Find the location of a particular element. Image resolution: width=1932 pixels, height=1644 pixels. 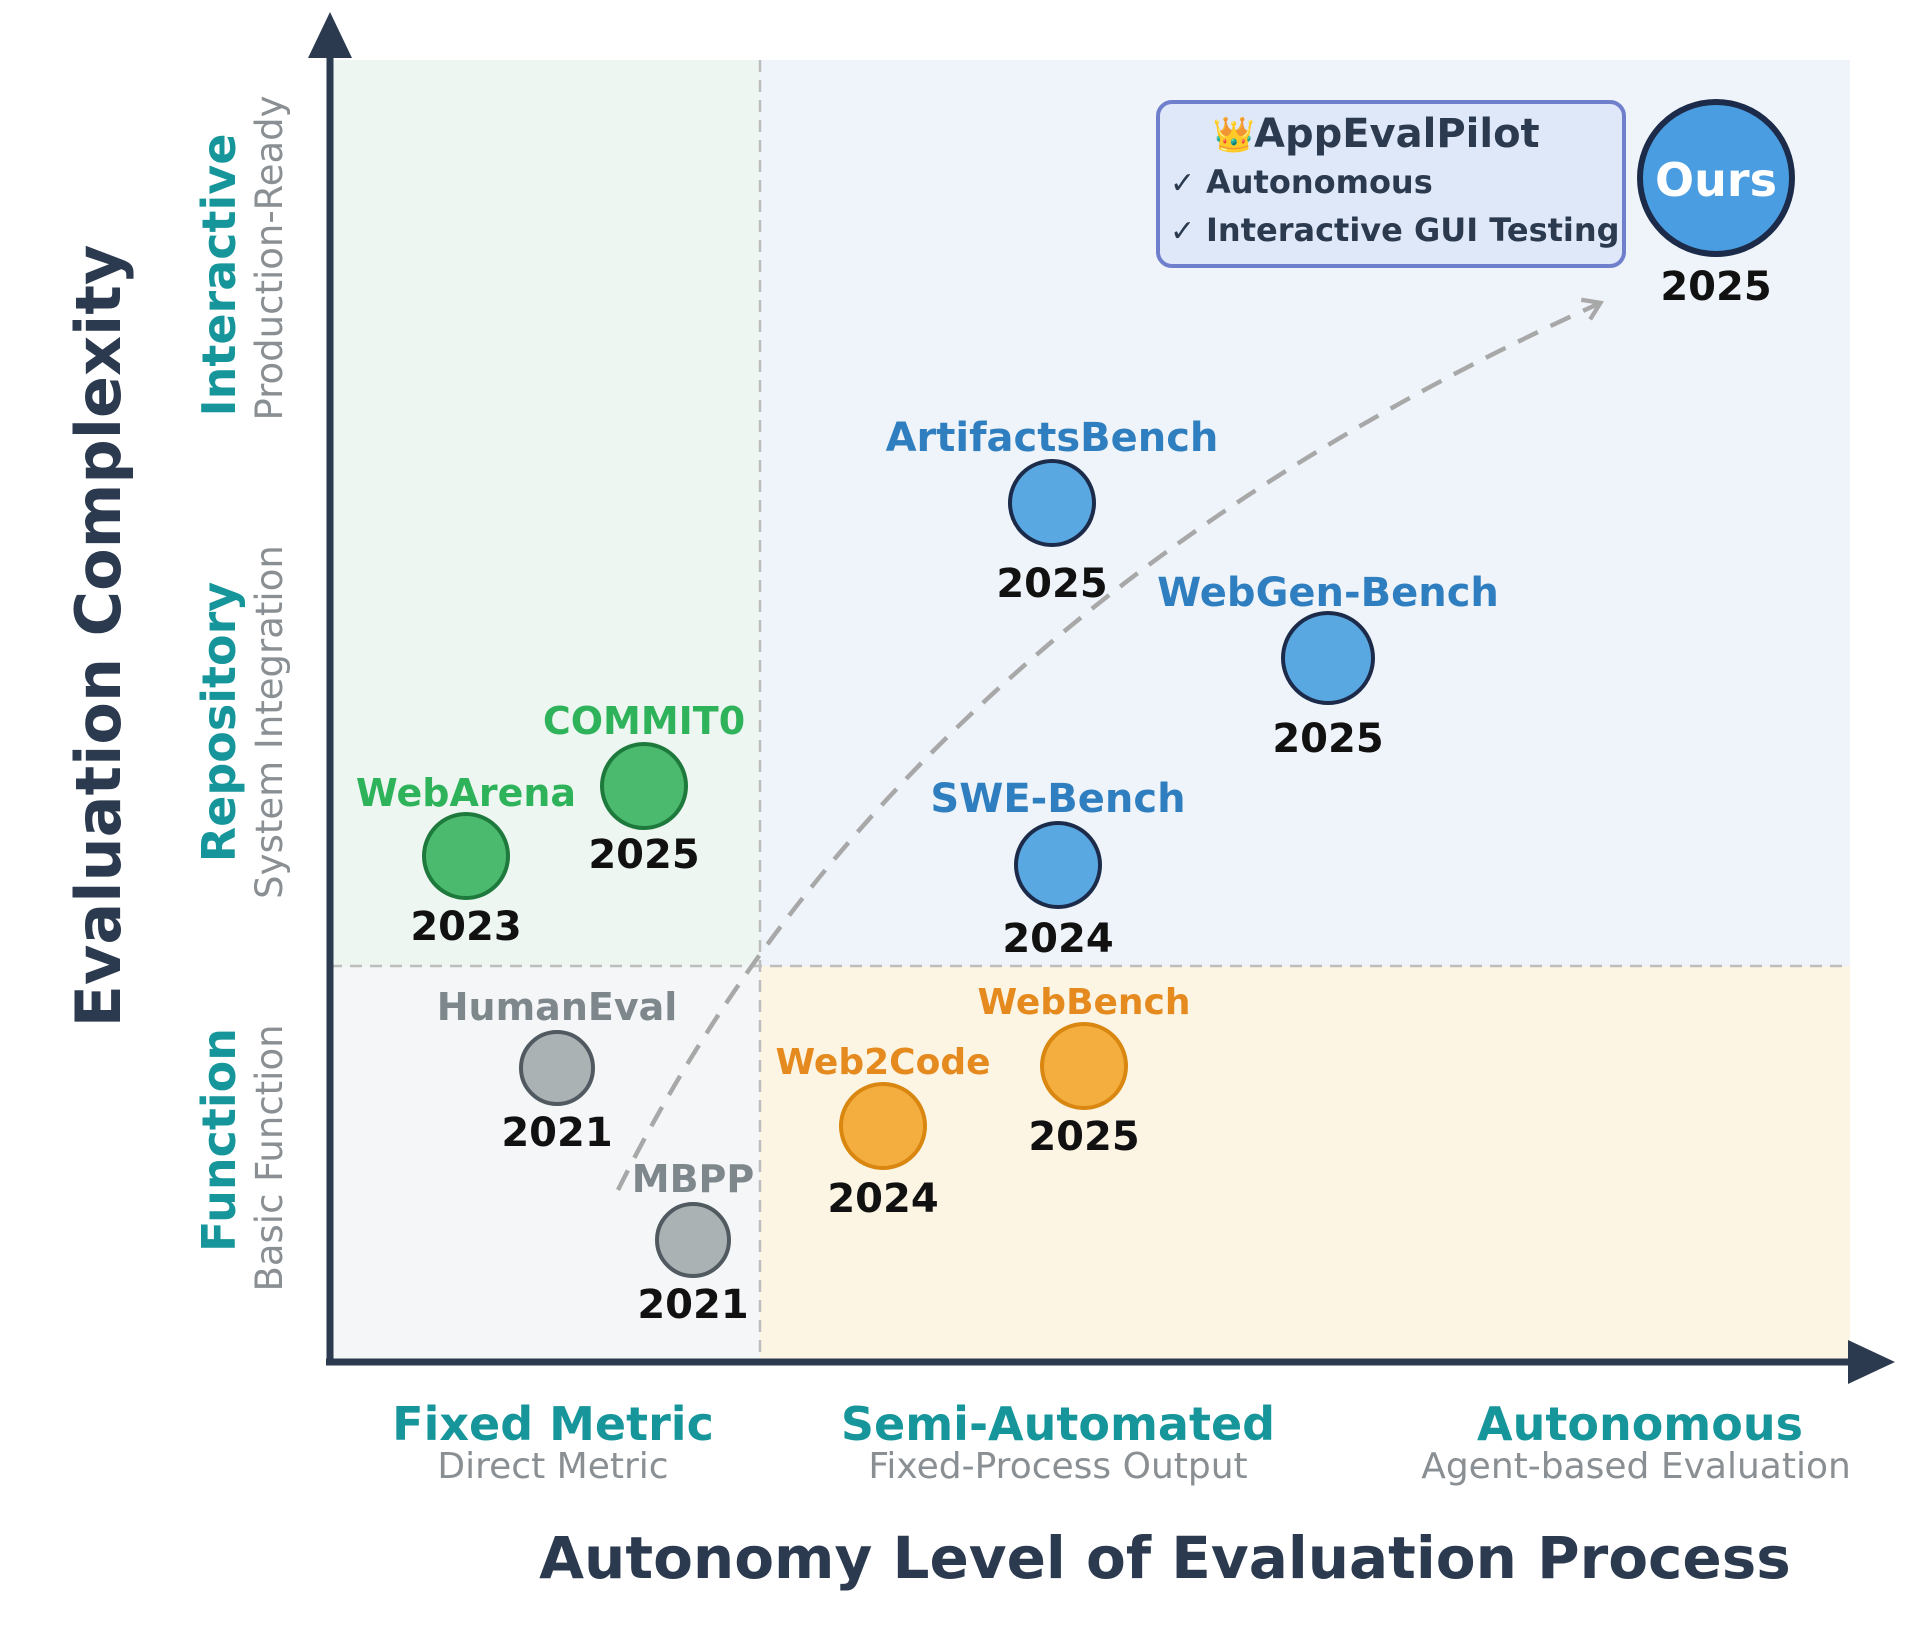

node-name: WebGen-Bench is located at coordinates (1328, 593).